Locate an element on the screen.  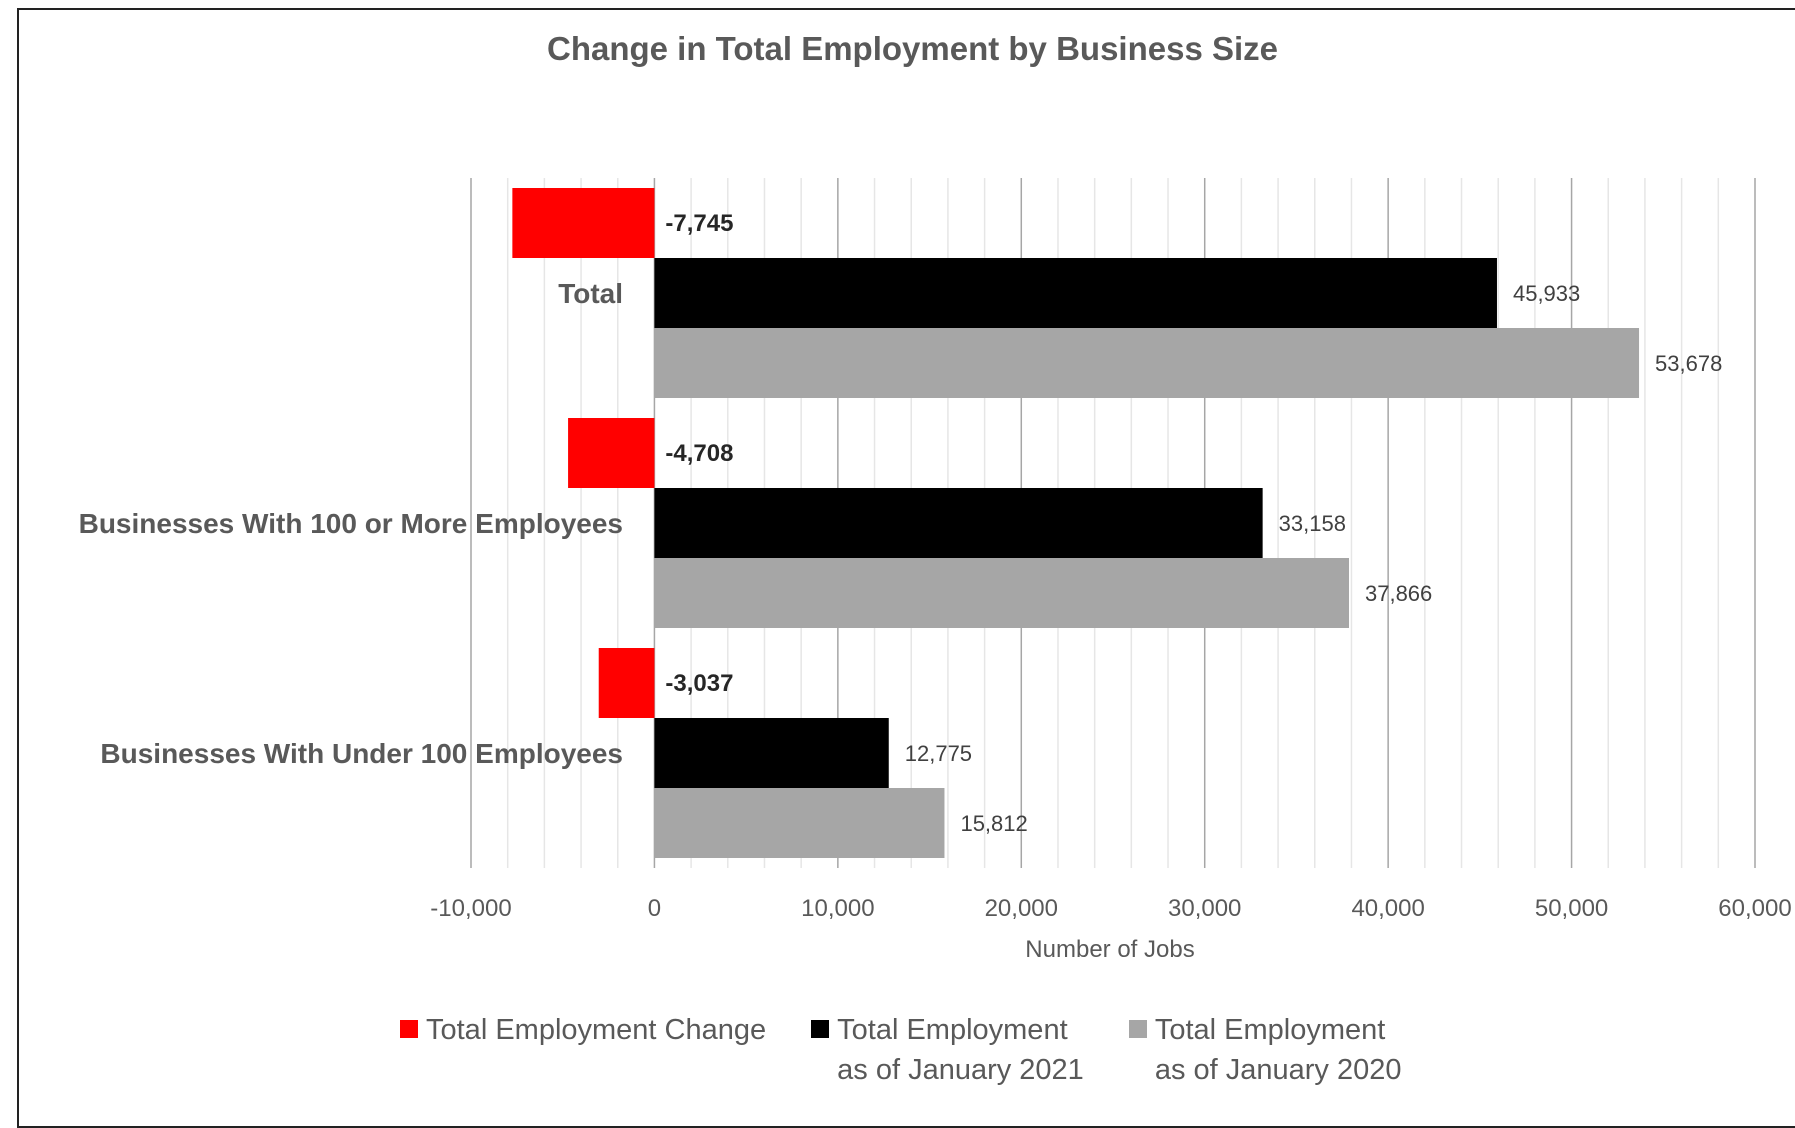
category-label: Businesses With 100 or More Employees is located at coordinates (351, 523).